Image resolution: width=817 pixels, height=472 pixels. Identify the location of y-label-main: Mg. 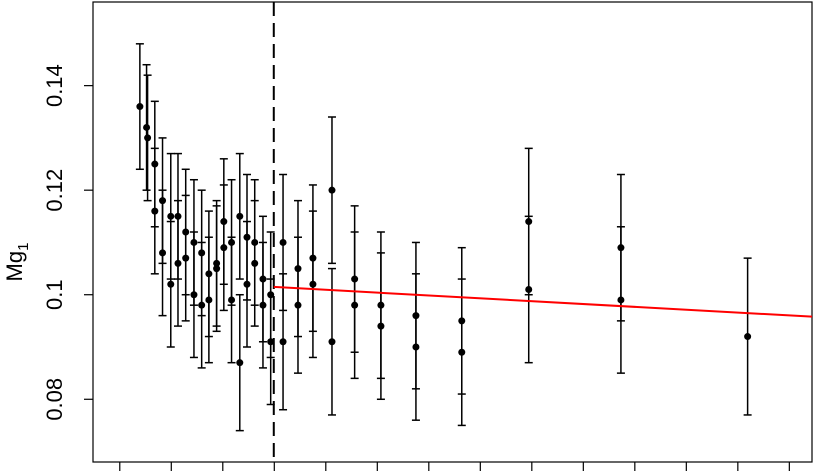
(14, 266).